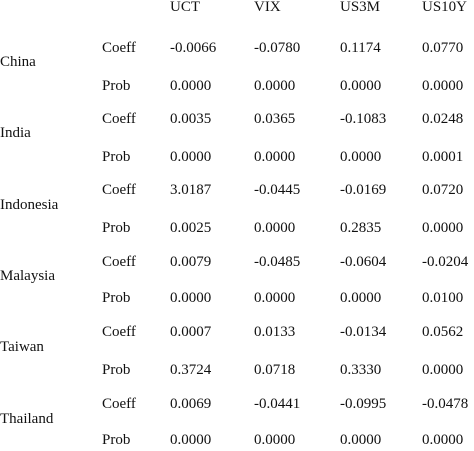 This screenshot has height=451, width=474. Describe the element at coordinates (443, 119) in the screenshot. I see `table-cell: 0.0248` at that location.